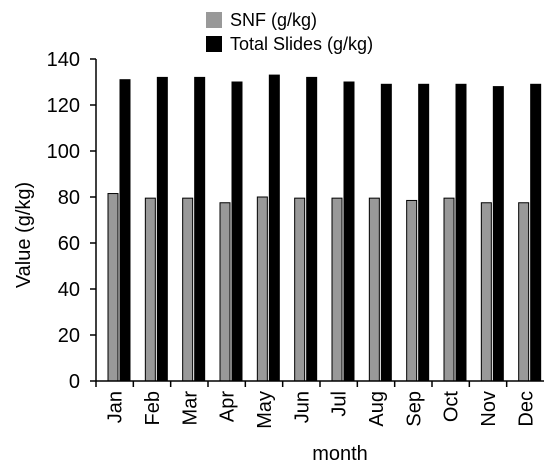  I want to click on x-tick-label: Jan, so click(116, 407).